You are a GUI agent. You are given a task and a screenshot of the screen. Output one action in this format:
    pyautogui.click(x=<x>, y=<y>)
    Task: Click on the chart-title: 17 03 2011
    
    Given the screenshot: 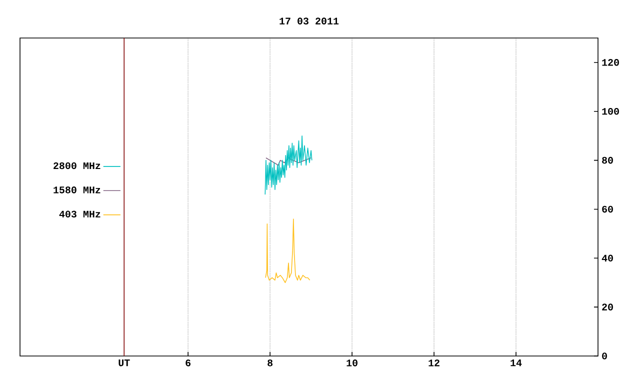 What is the action you would take?
    pyautogui.click(x=309, y=21)
    